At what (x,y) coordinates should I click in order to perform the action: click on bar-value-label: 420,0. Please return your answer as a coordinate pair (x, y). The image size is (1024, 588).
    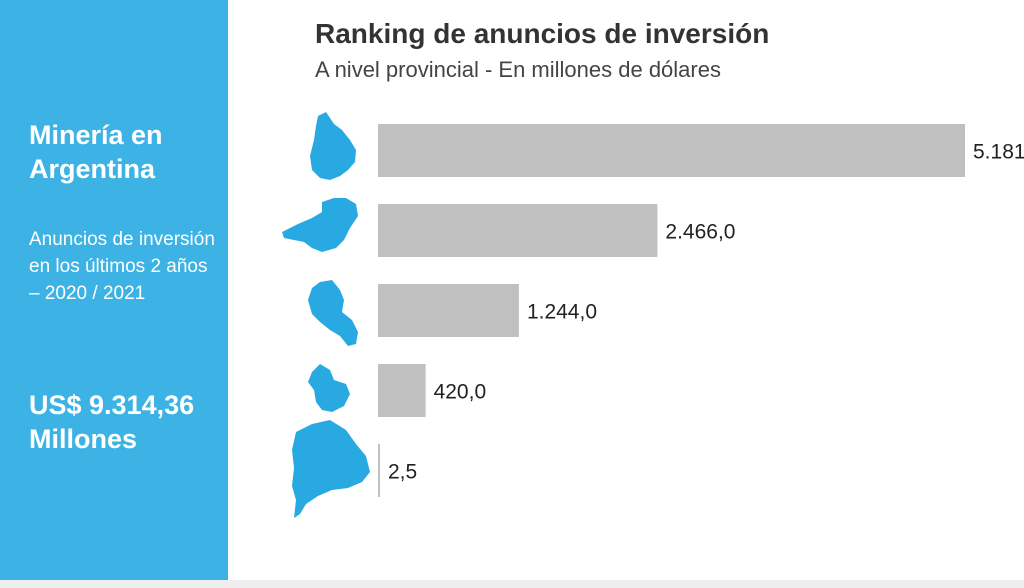
    Looking at the image, I should click on (460, 392).